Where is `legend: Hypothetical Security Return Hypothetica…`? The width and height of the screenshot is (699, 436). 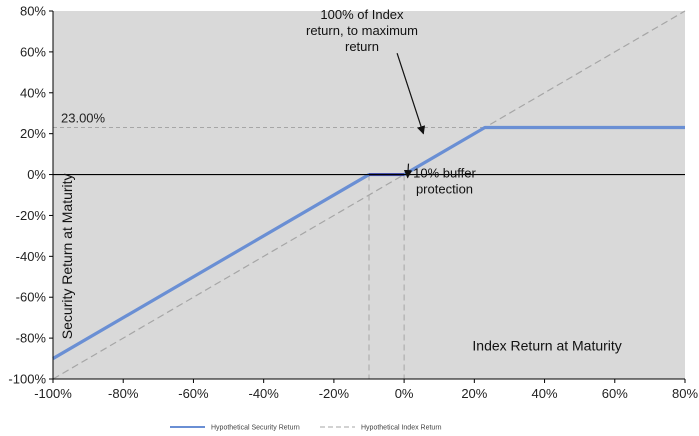 legend: Hypothetical Security Return Hypothetica… is located at coordinates (306, 428).